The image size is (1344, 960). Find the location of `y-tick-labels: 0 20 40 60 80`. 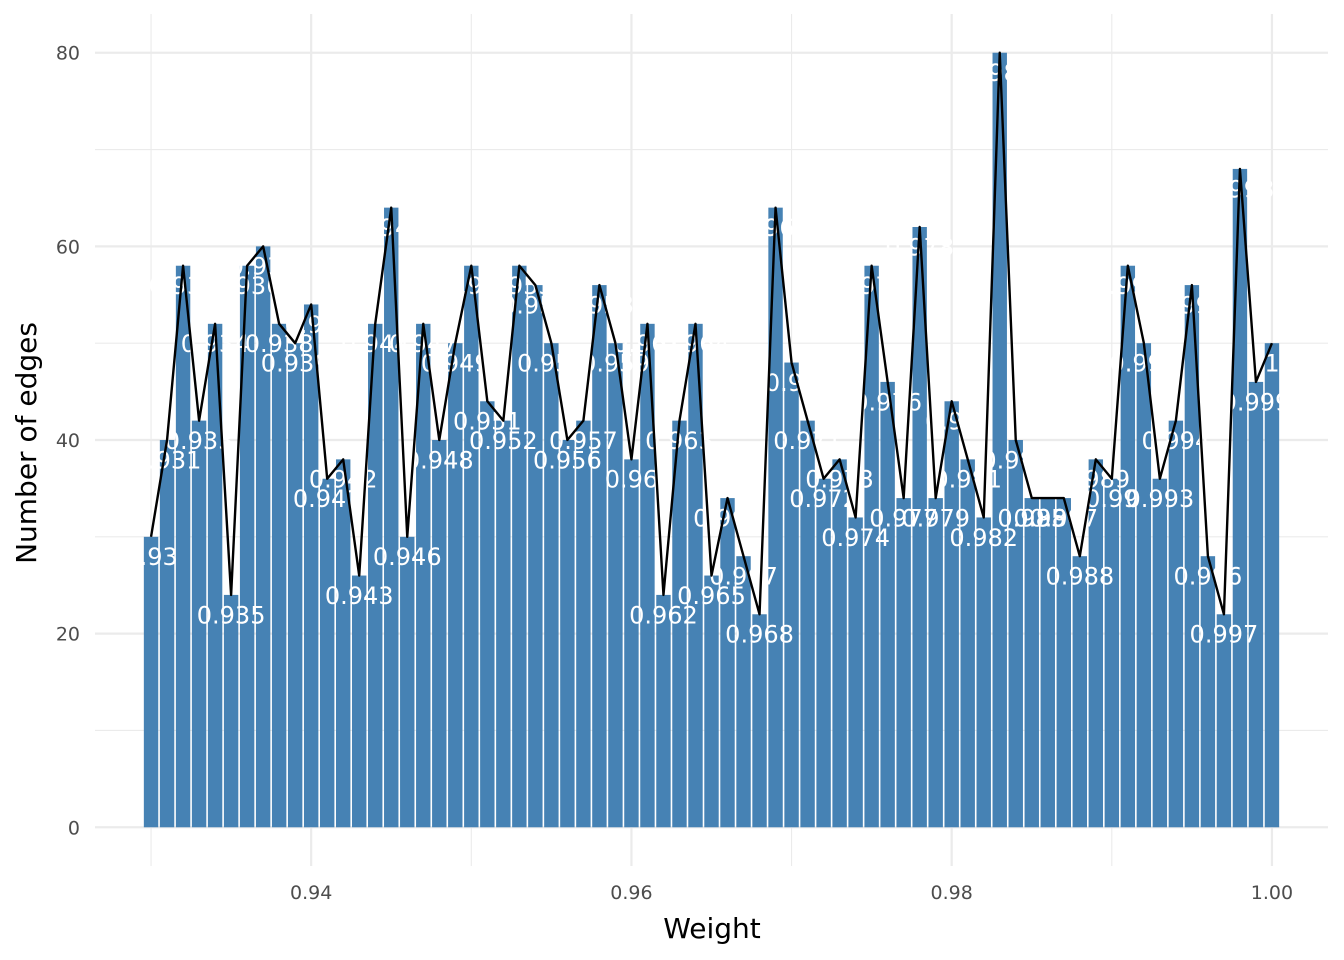

y-tick-labels: 0 20 40 60 80 is located at coordinates (68, 441).